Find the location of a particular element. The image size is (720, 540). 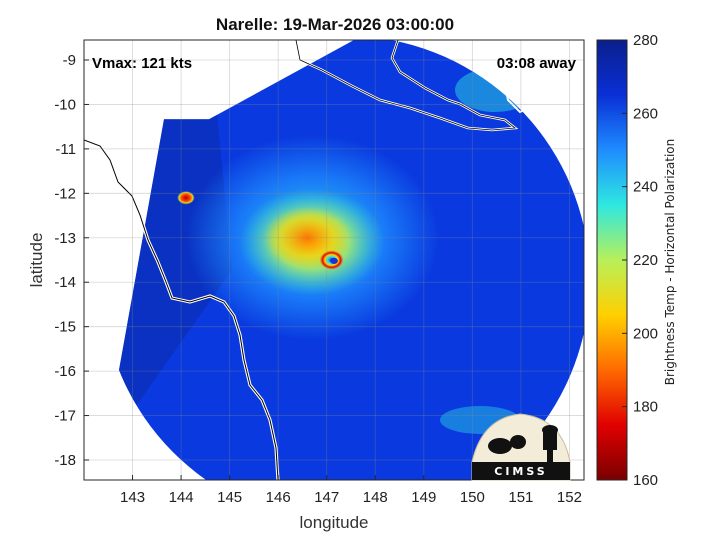

colorbar-tick-label: 240 is located at coordinates (645, 187).